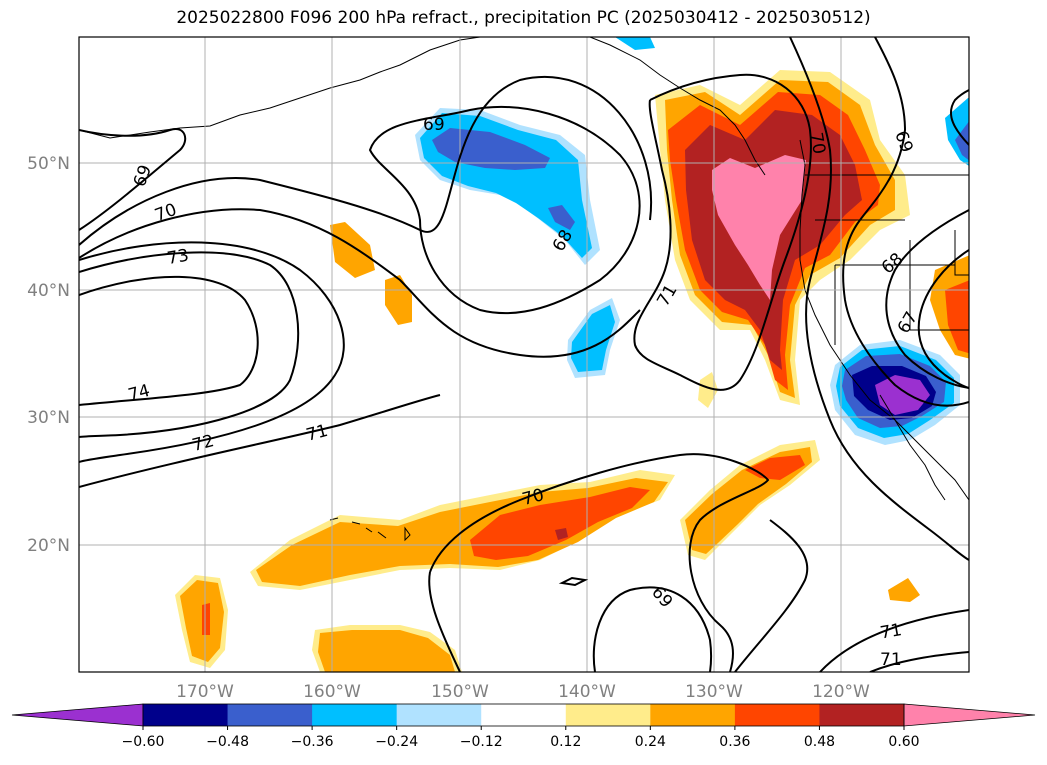  What do you see at coordinates (48, 164) in the screenshot?
I see `lat-label: 50°N` at bounding box center [48, 164].